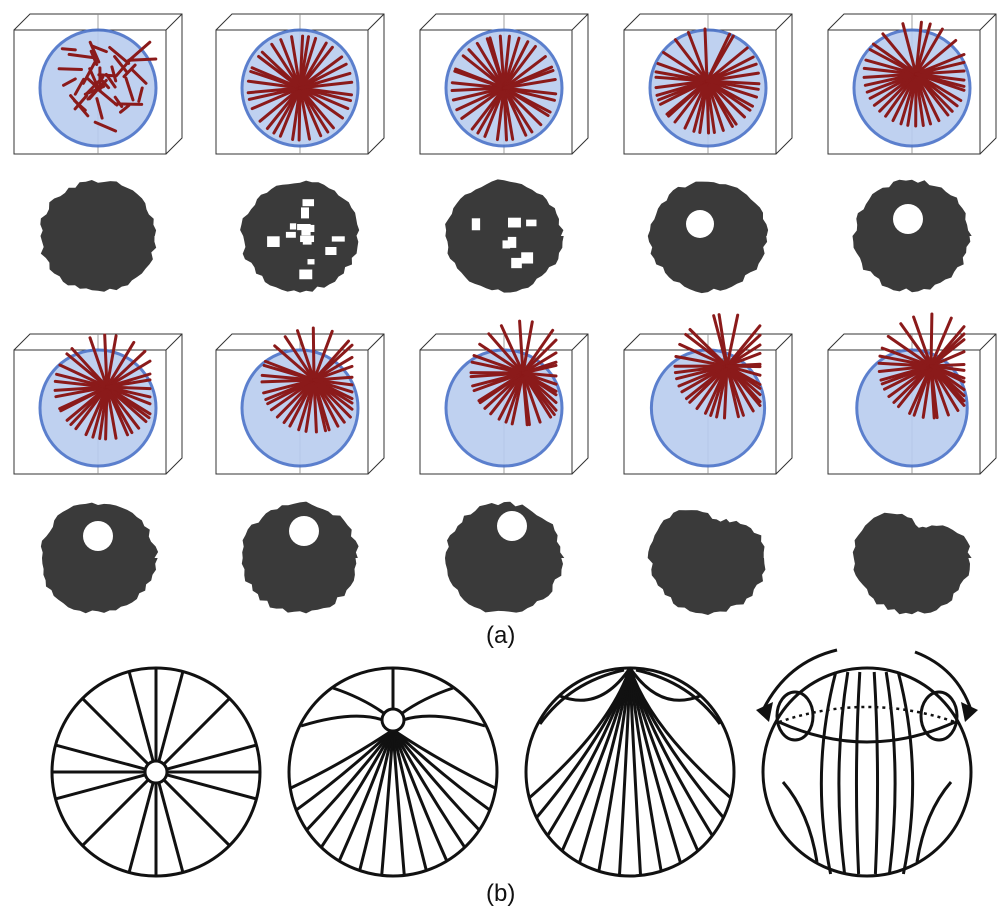  Describe the element at coordinates (867, 714) in the screenshot. I see `equator-back` at that location.